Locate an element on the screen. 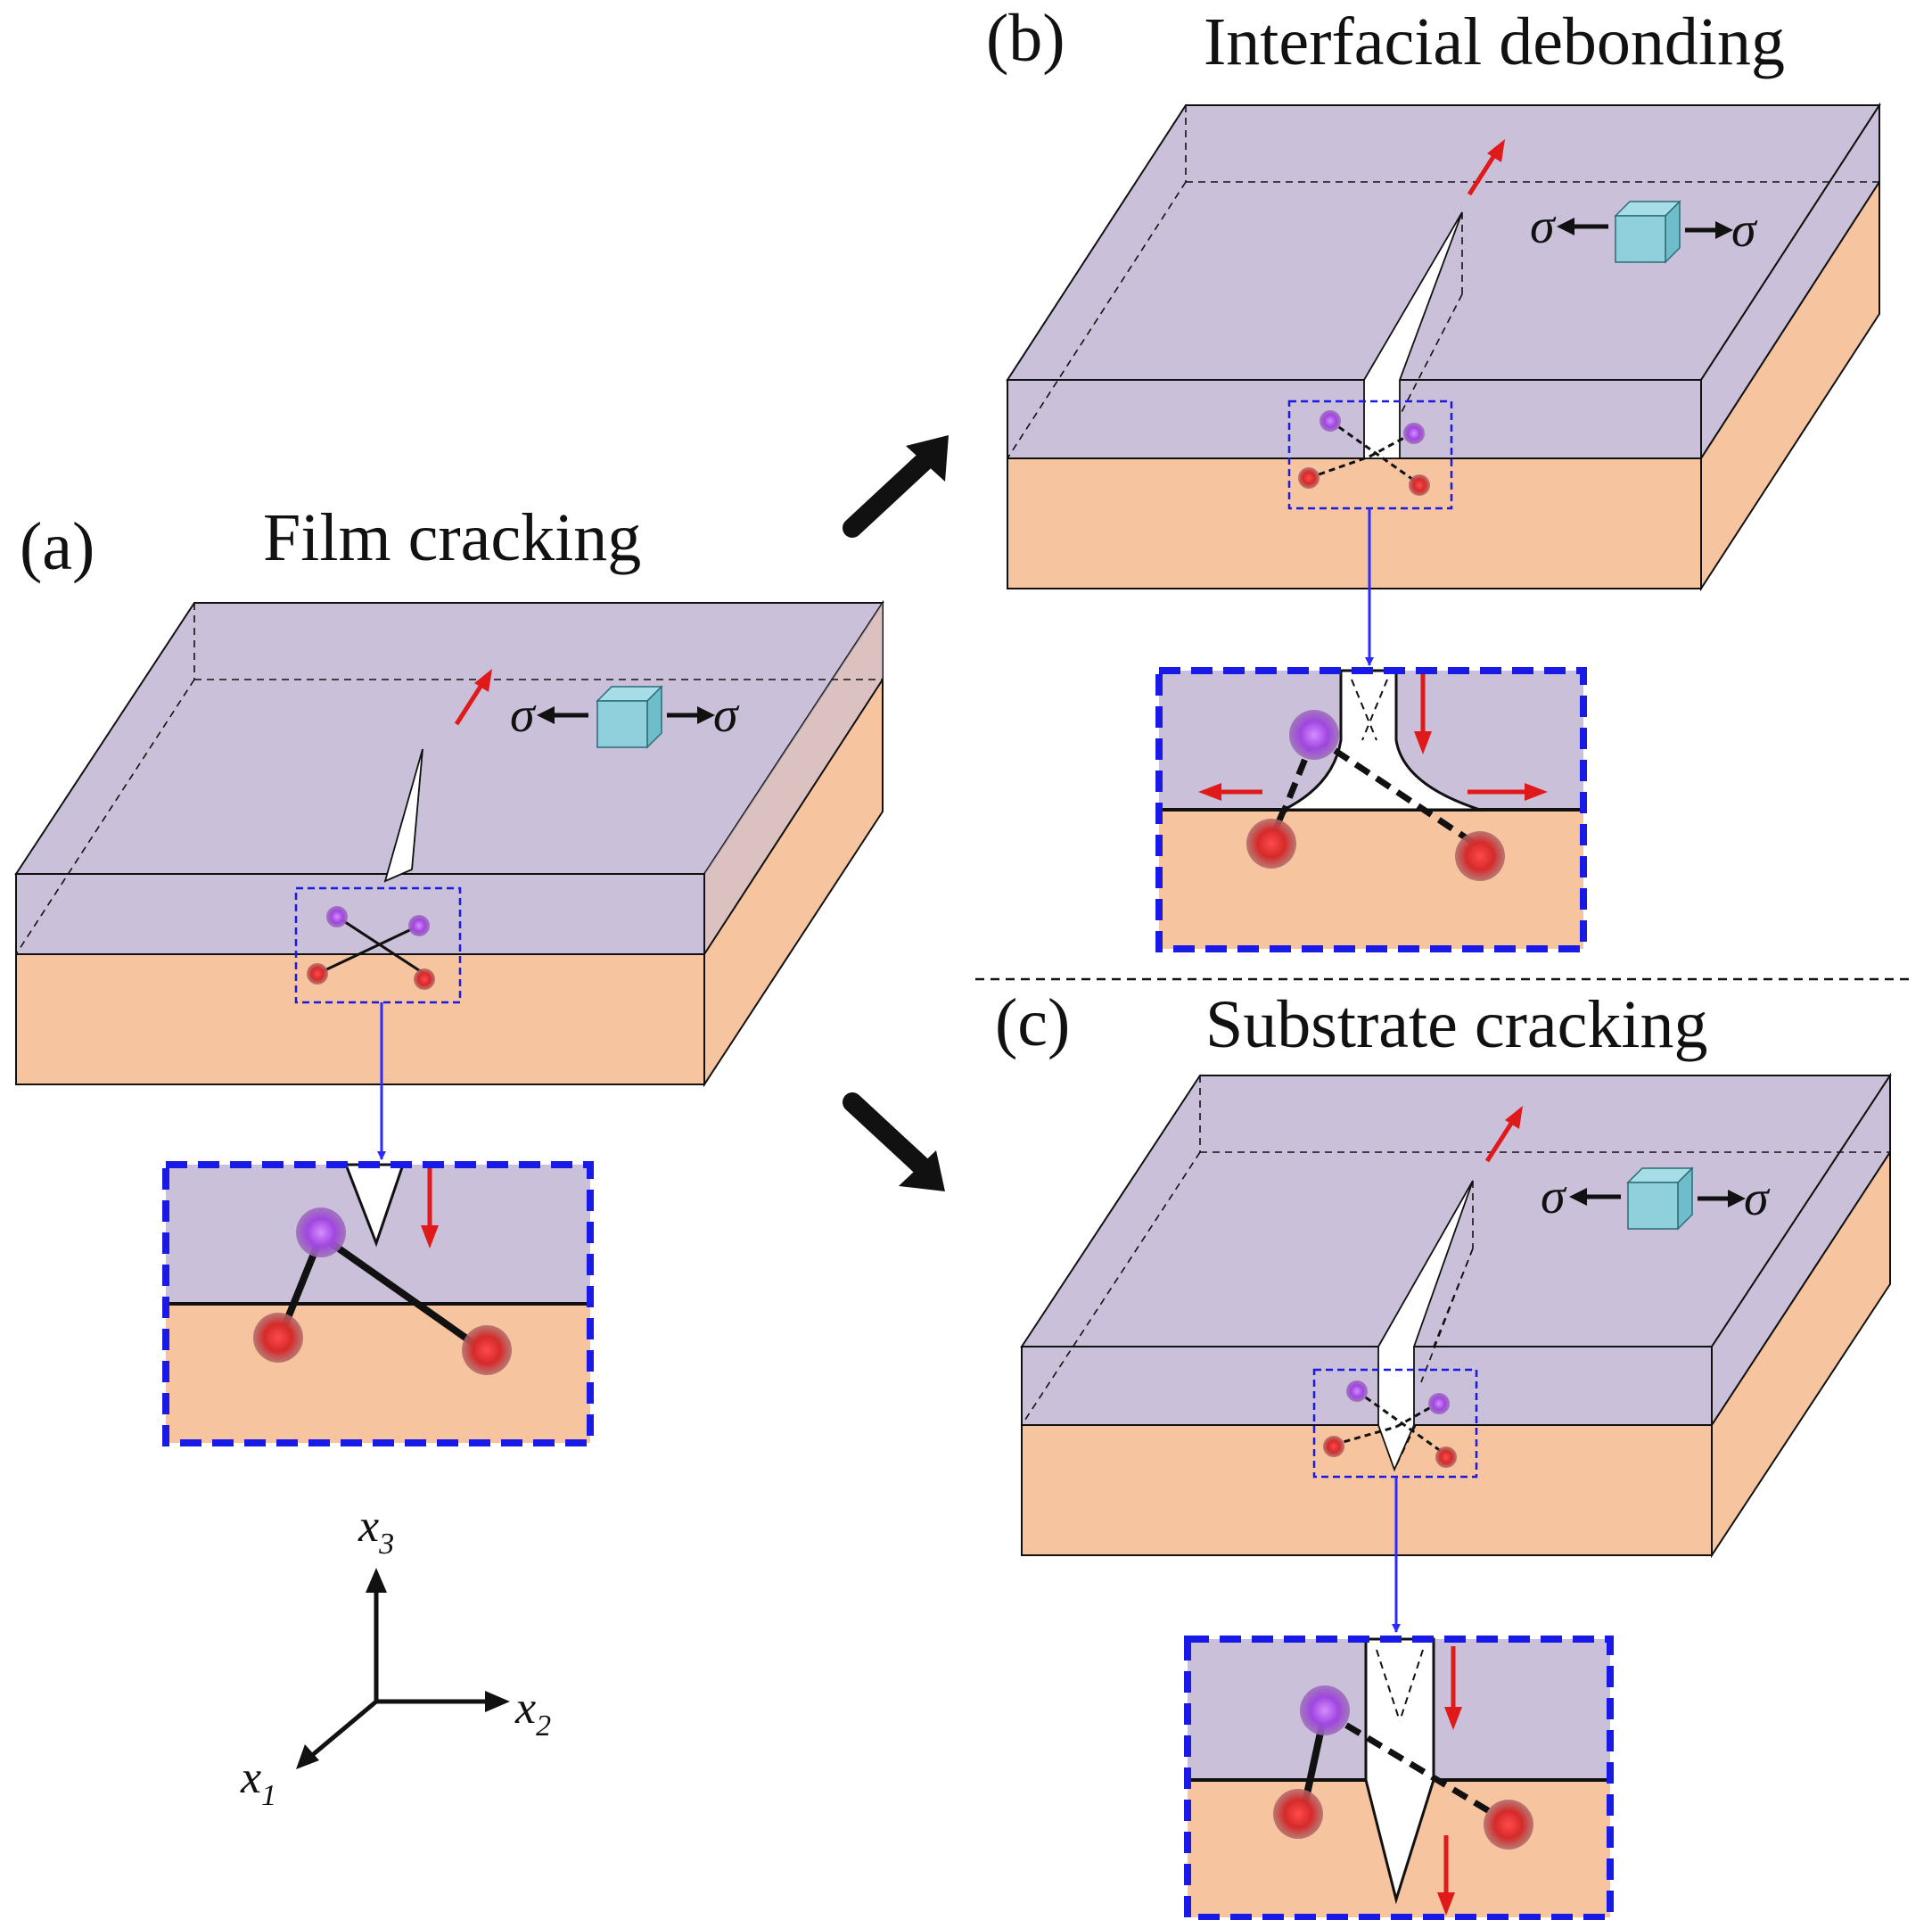 The width and height of the screenshot is (1932, 1920). stress-indicator-a: σ σ is located at coordinates (625, 717).